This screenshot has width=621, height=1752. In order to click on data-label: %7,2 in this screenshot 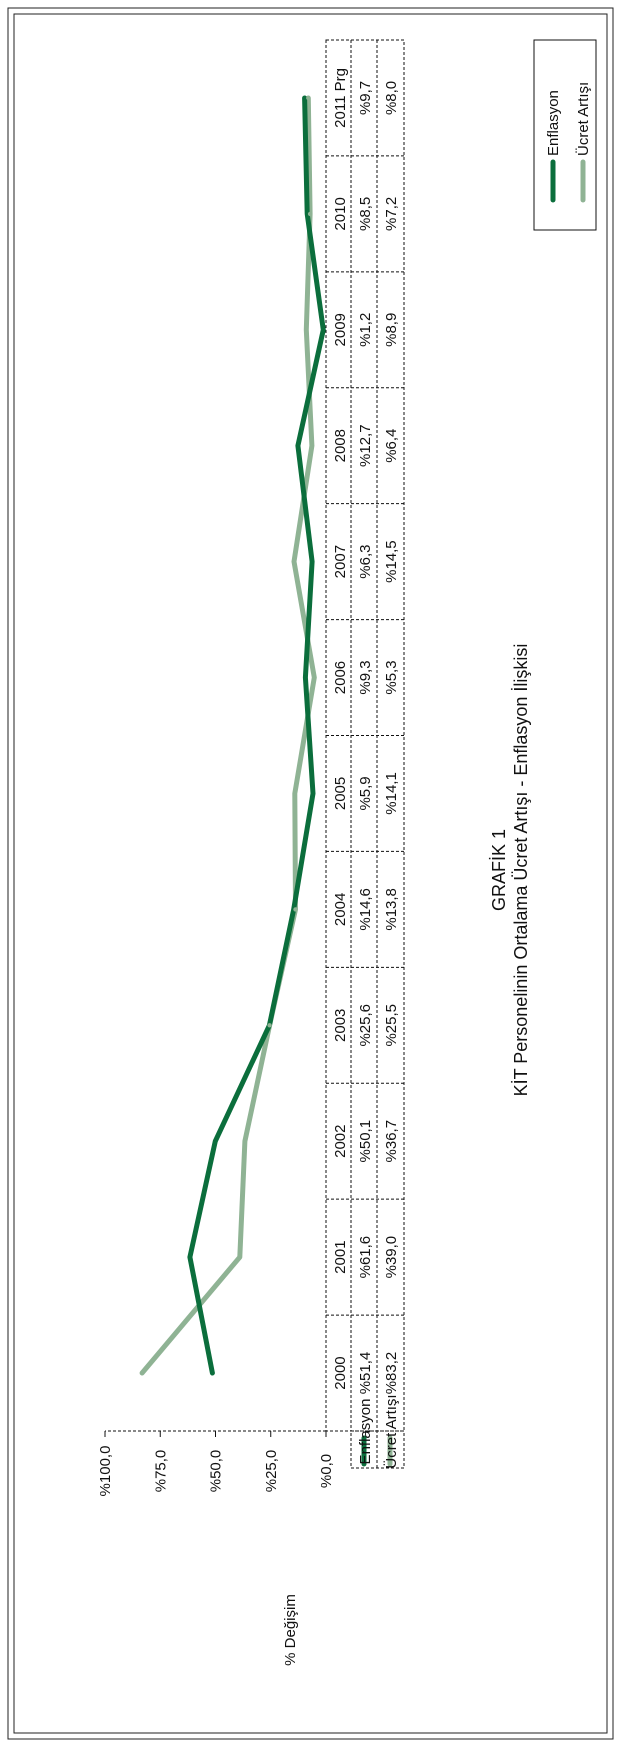, I will do `click(391, 214)`.